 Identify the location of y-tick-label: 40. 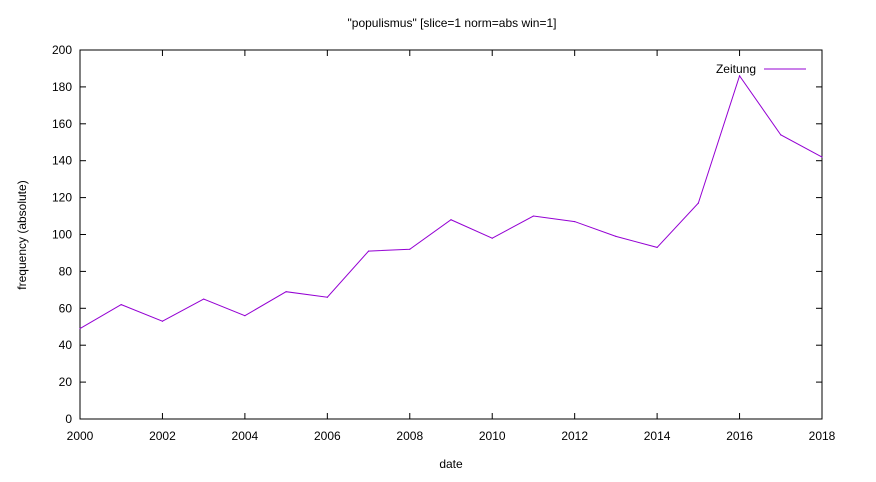
(66, 345).